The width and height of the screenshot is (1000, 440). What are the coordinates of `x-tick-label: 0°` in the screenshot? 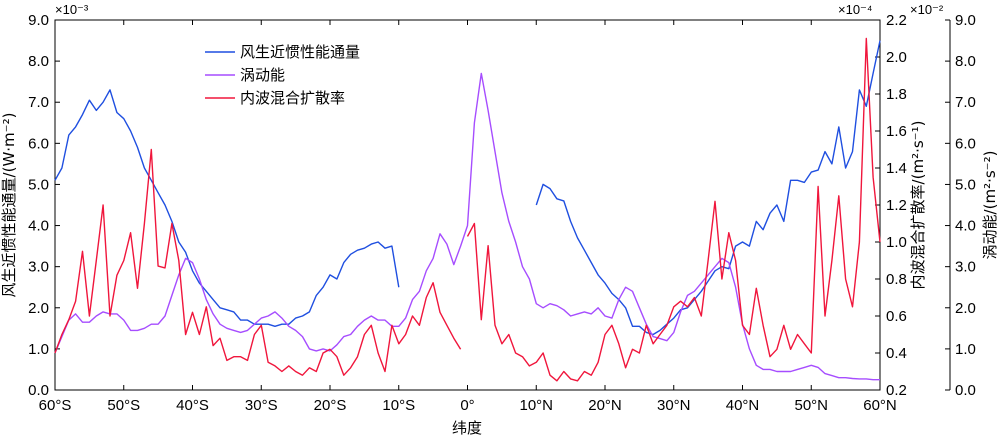 It's located at (467, 405).